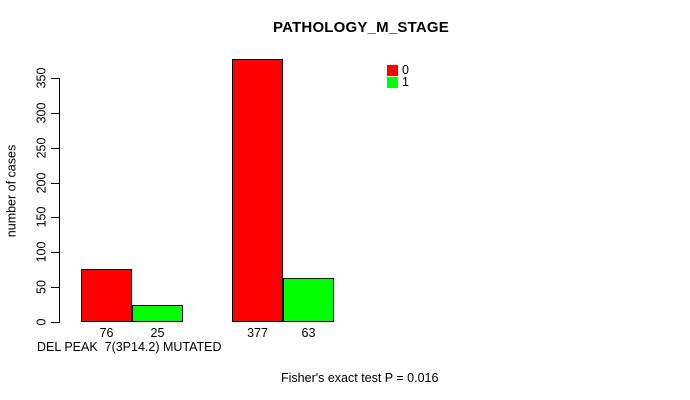 The image size is (690, 400). What do you see at coordinates (360, 378) in the screenshot?
I see `annotation-fisher-test: Fisher's exact test P = 0.016` at bounding box center [360, 378].